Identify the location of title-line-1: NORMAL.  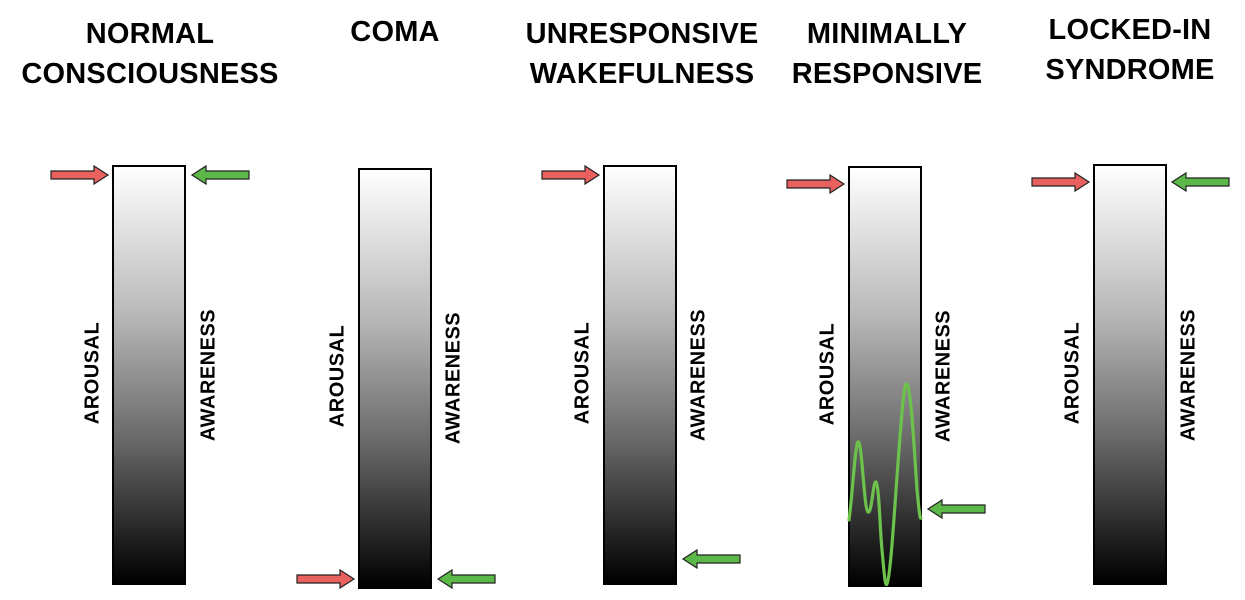
(150, 34).